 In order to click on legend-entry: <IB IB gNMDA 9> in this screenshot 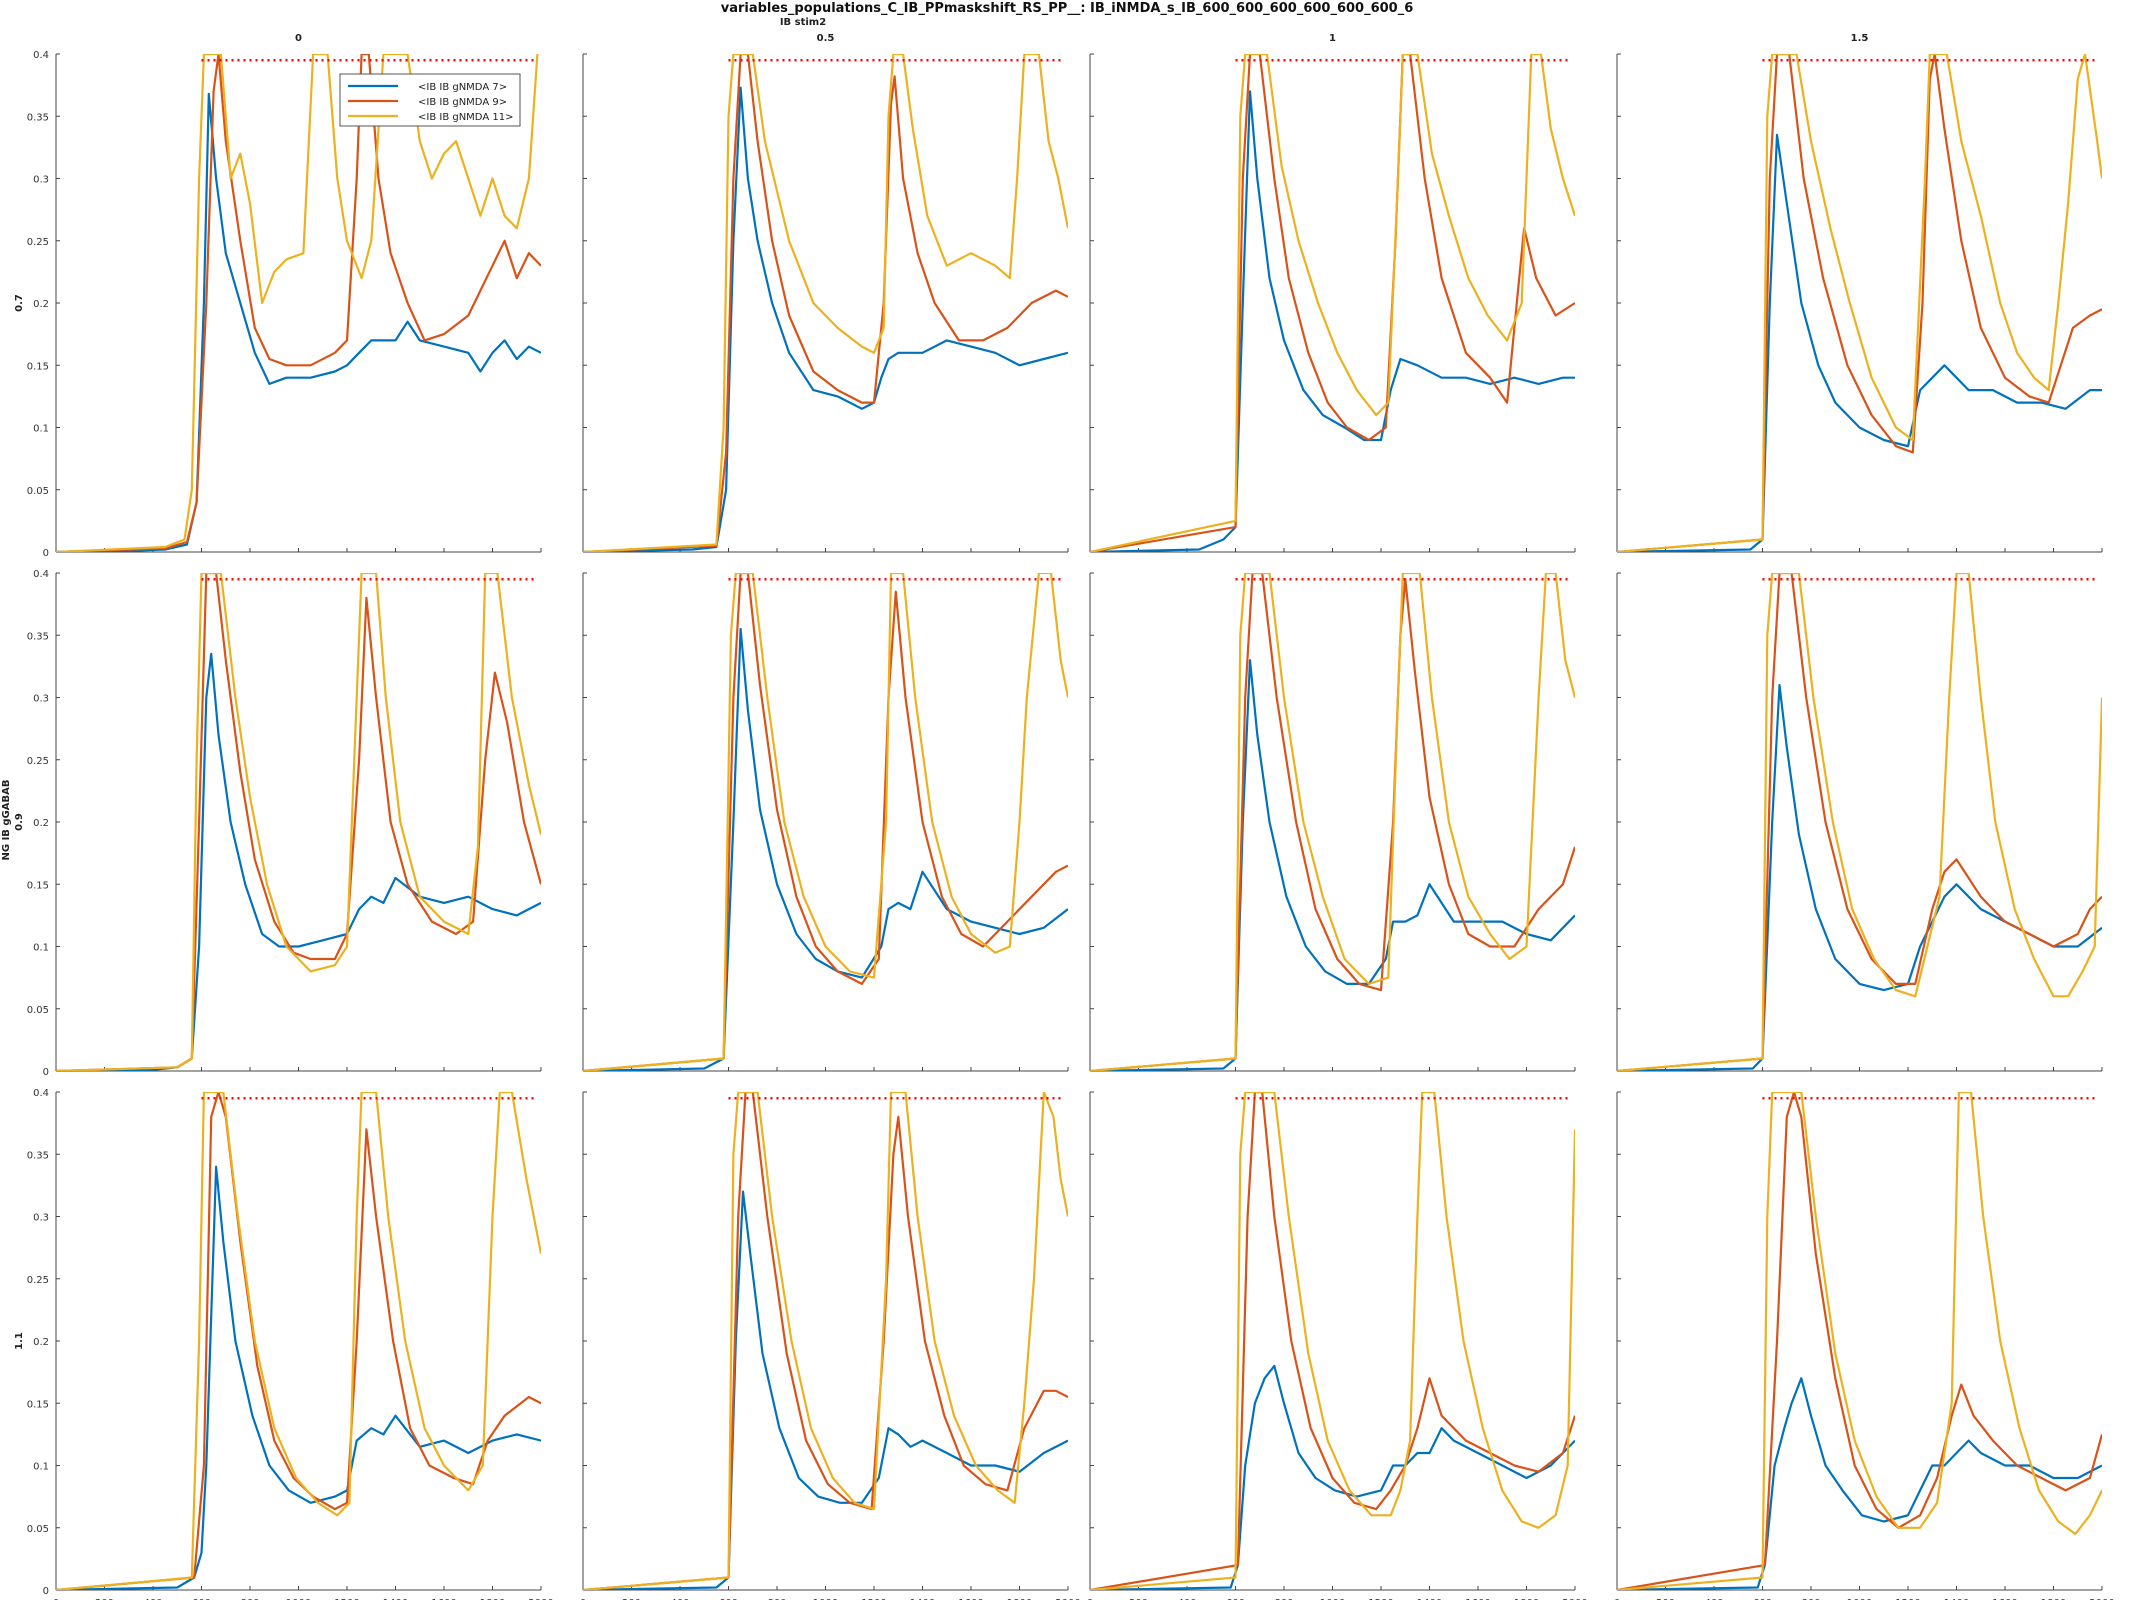, I will do `click(462, 102)`.